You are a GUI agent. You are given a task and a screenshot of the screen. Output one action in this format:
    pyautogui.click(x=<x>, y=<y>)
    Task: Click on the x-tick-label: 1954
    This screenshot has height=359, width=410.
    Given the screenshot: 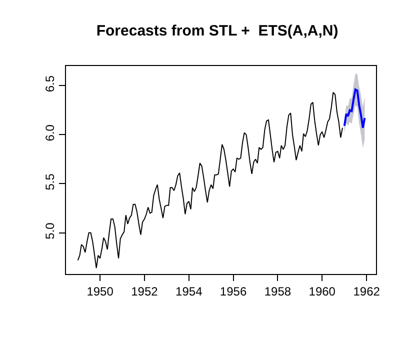 What is the action you would take?
    pyautogui.click(x=189, y=291)
    